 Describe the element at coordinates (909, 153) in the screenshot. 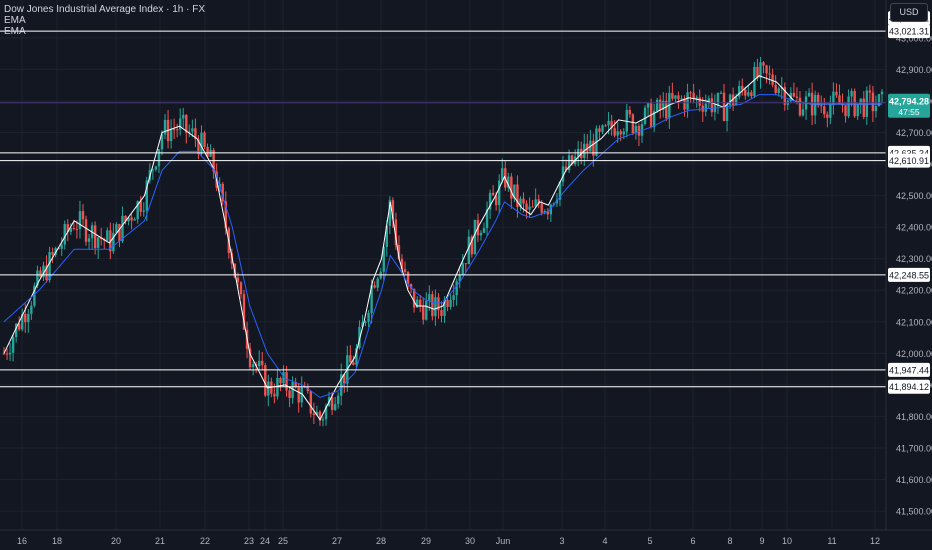

I see `level-label: 42,635.34` at that location.